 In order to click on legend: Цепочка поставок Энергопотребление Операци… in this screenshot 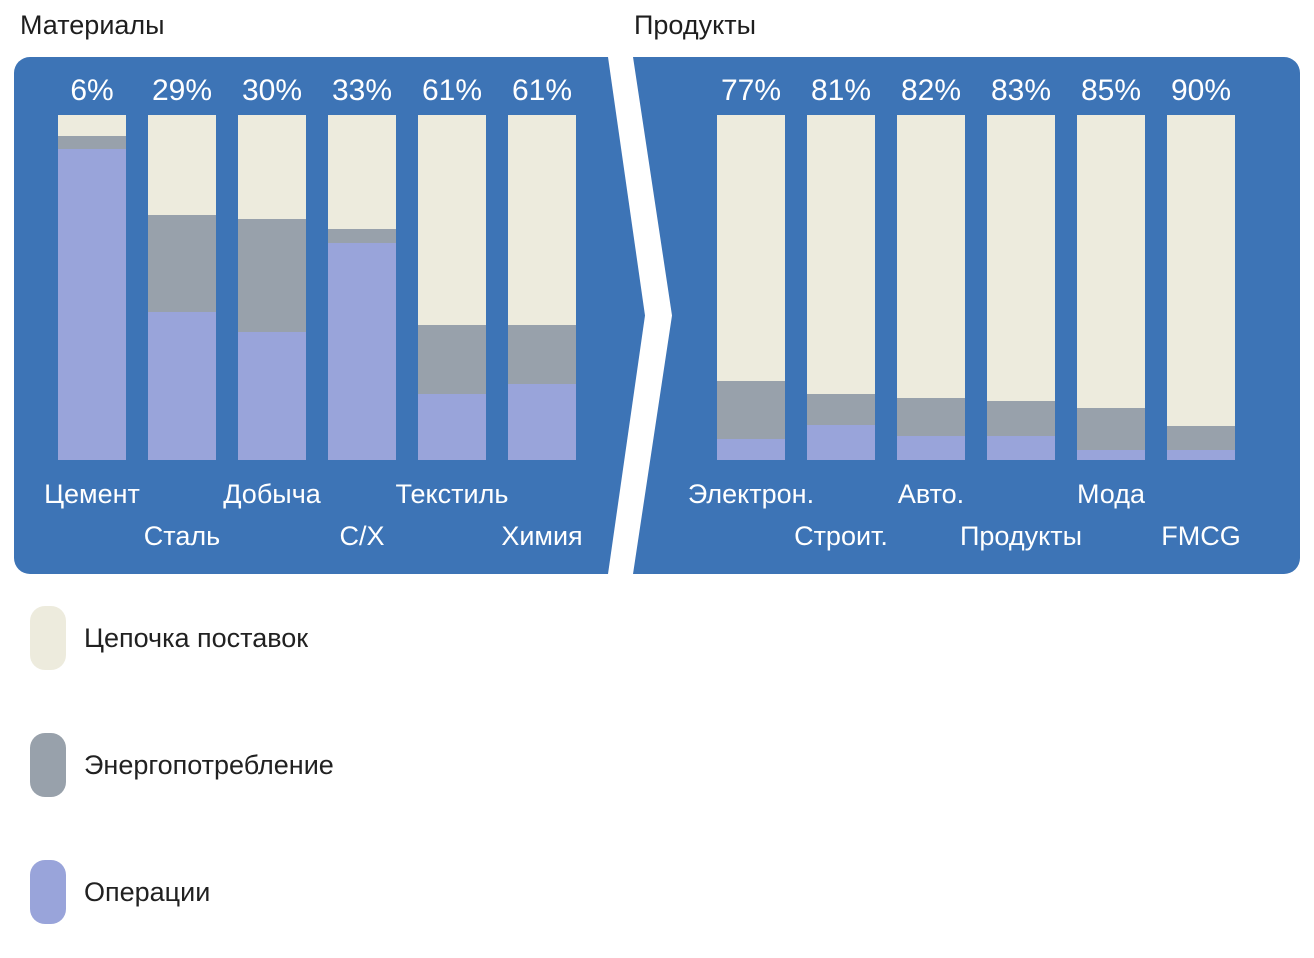, I will do `click(182, 782)`.